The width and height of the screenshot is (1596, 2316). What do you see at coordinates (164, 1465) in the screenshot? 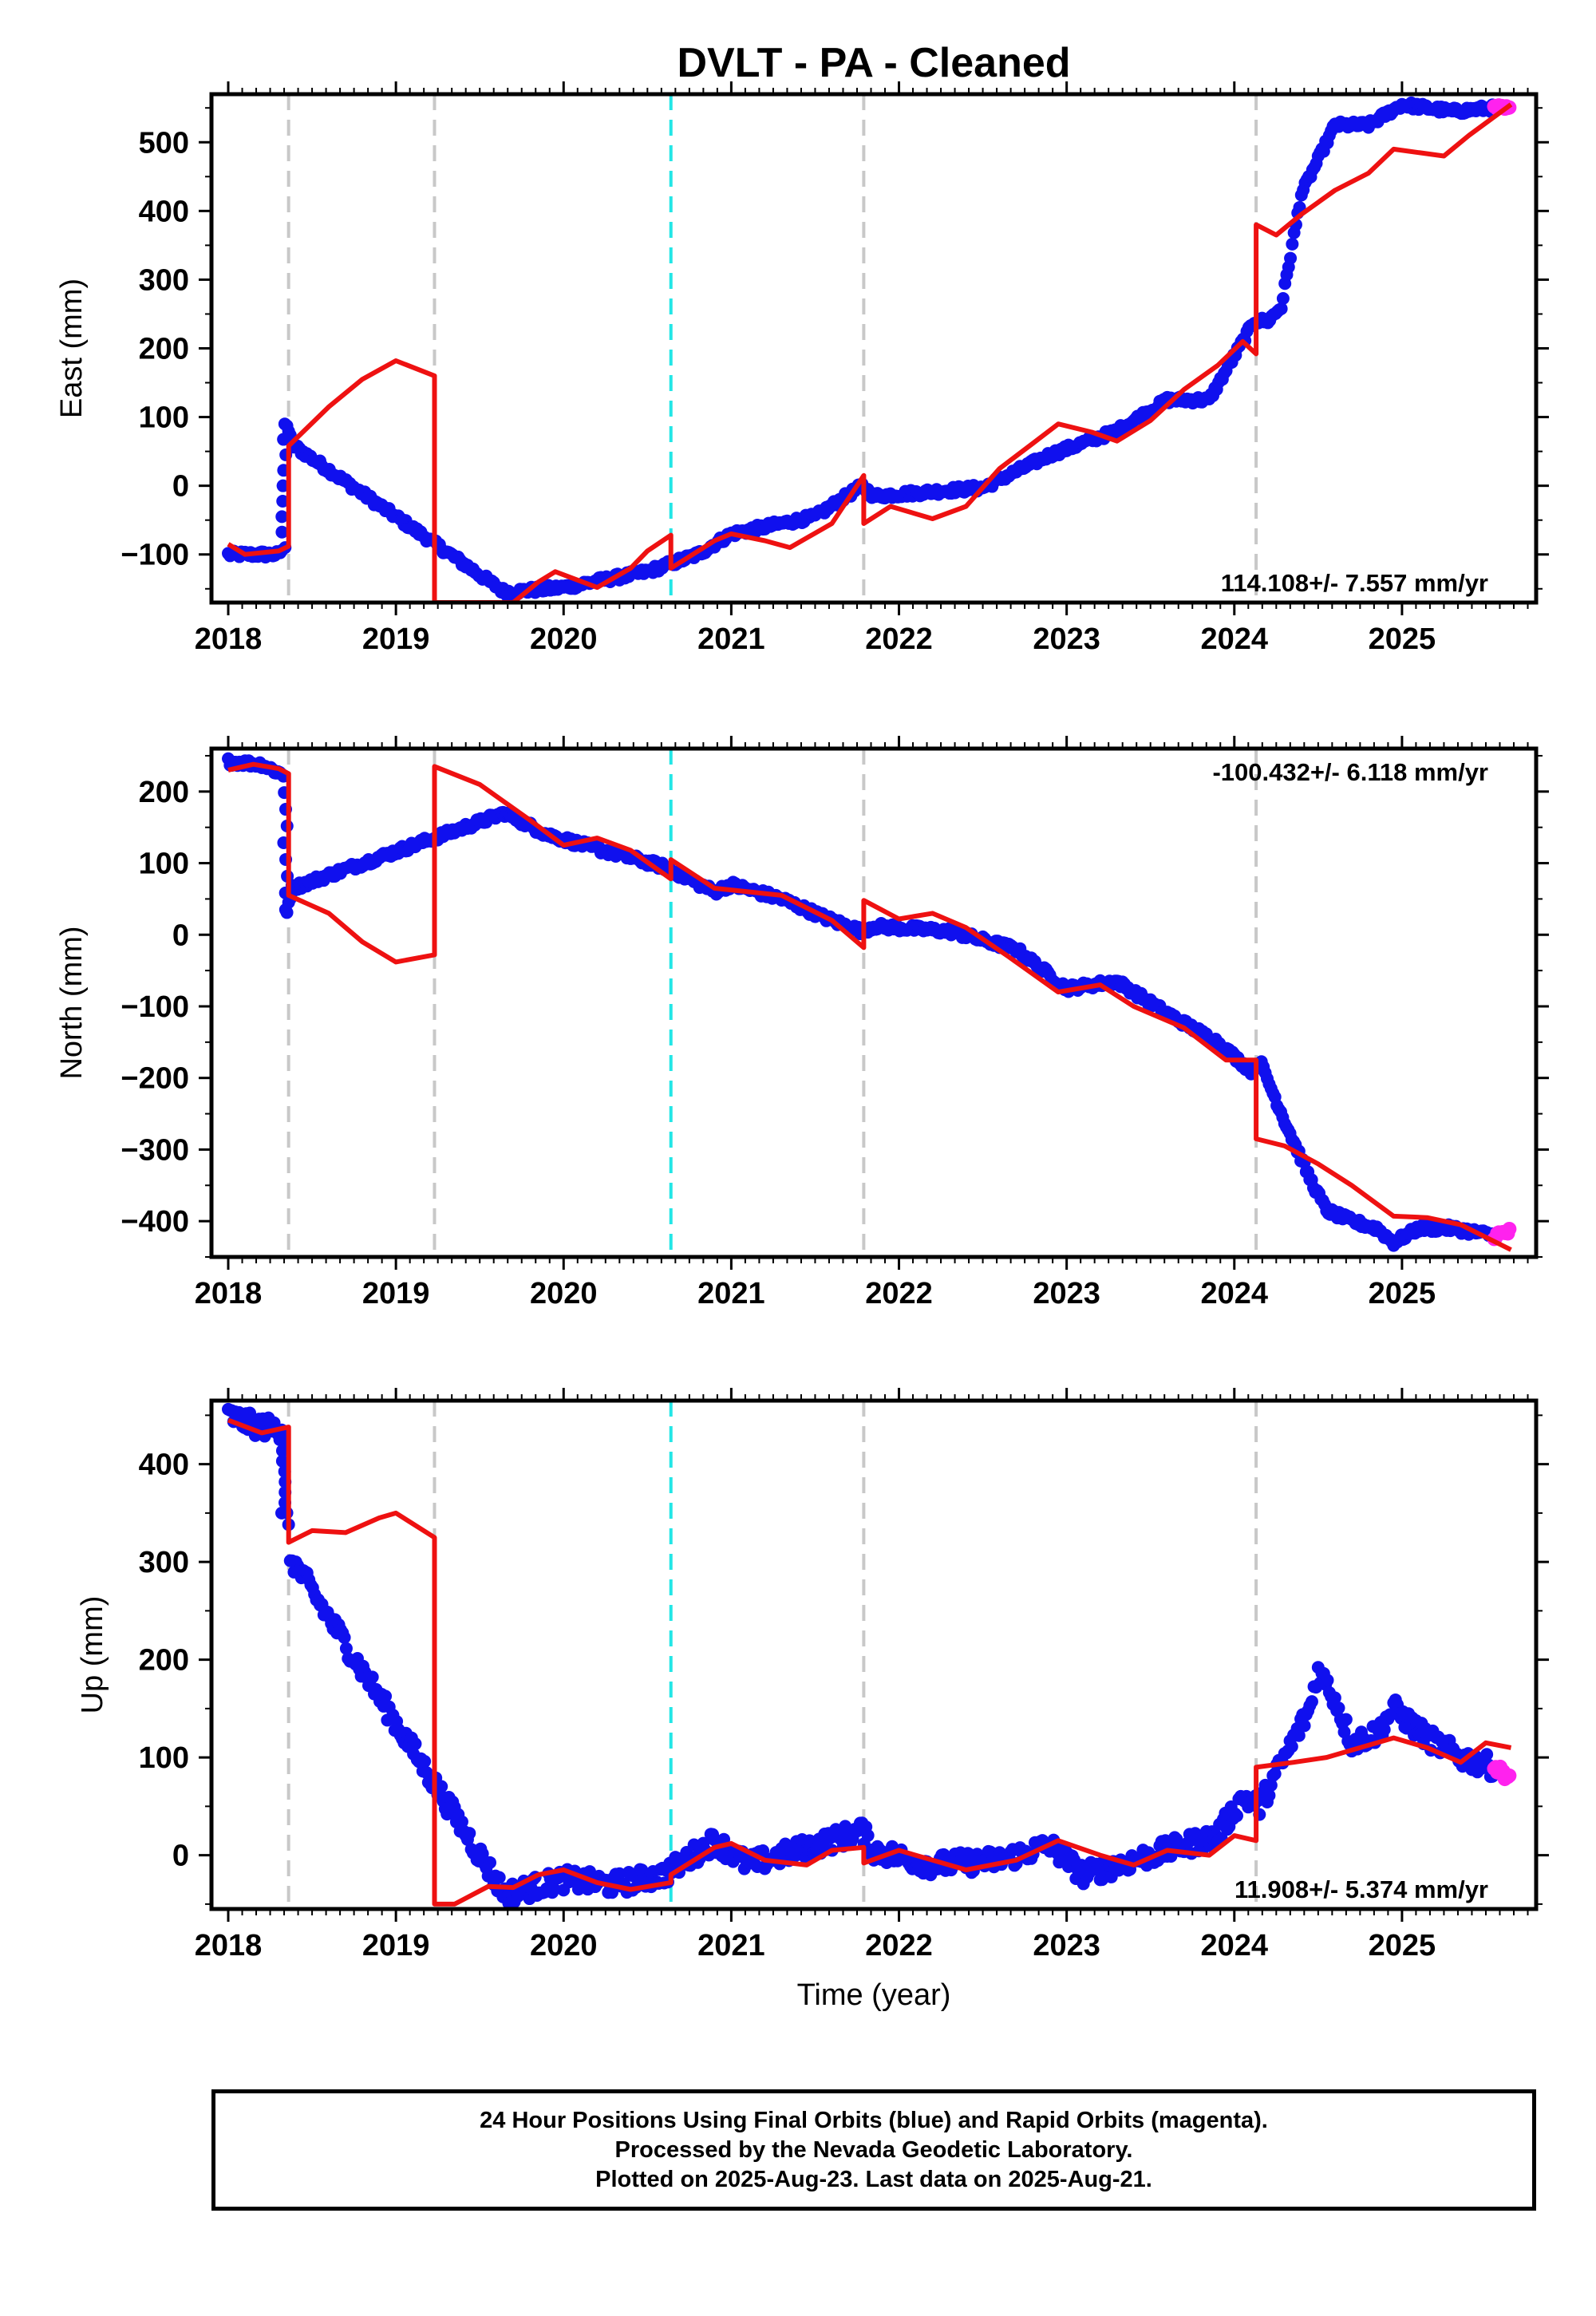
I see `up-y-tick-label: 400` at bounding box center [164, 1465].